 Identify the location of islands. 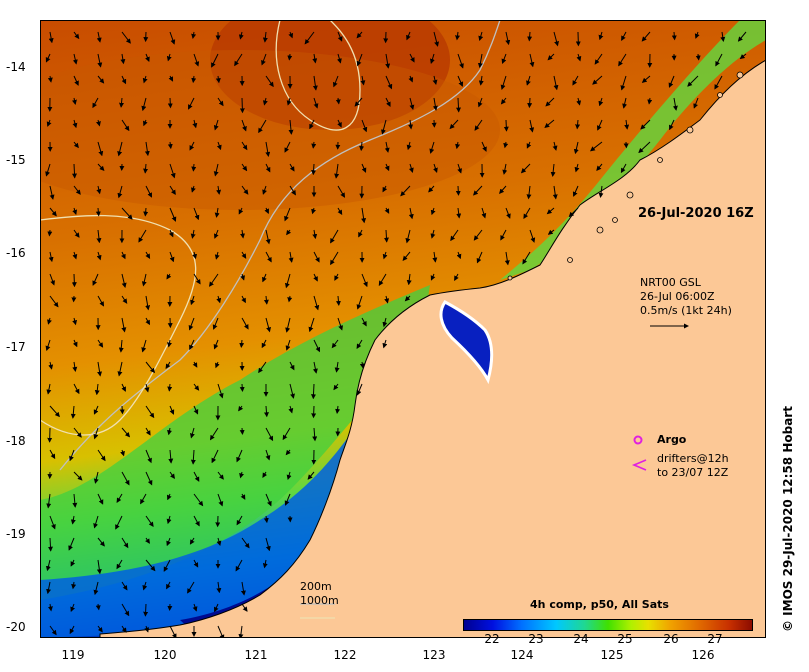
(625, 176).